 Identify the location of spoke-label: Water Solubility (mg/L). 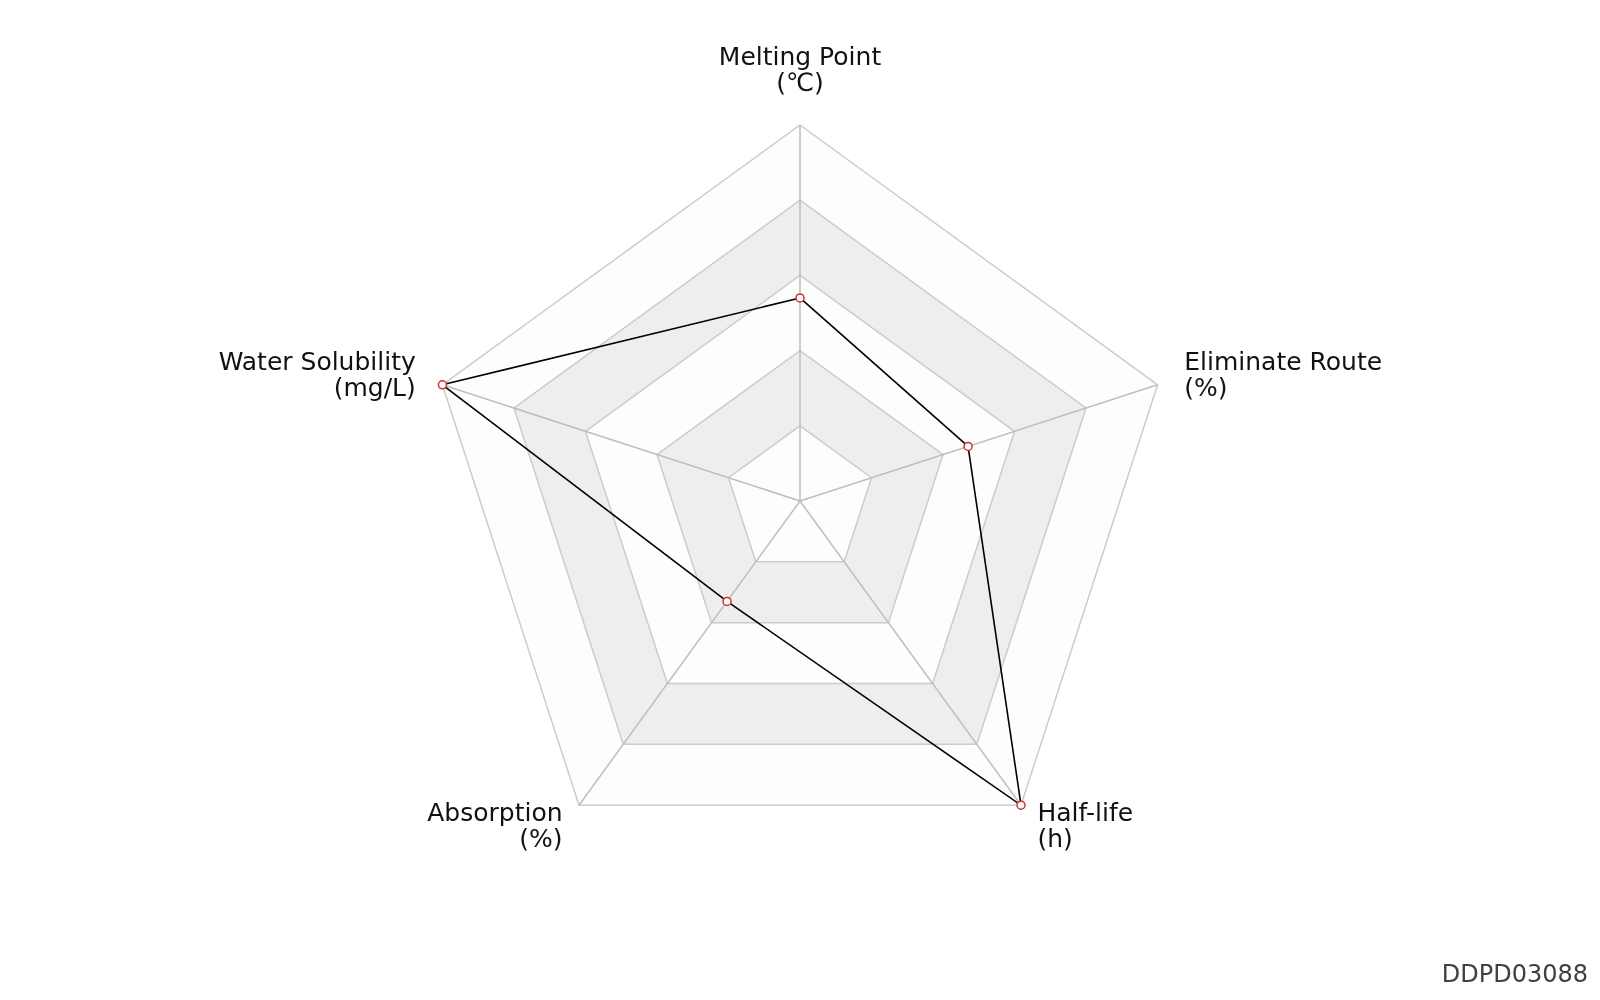
(317, 374).